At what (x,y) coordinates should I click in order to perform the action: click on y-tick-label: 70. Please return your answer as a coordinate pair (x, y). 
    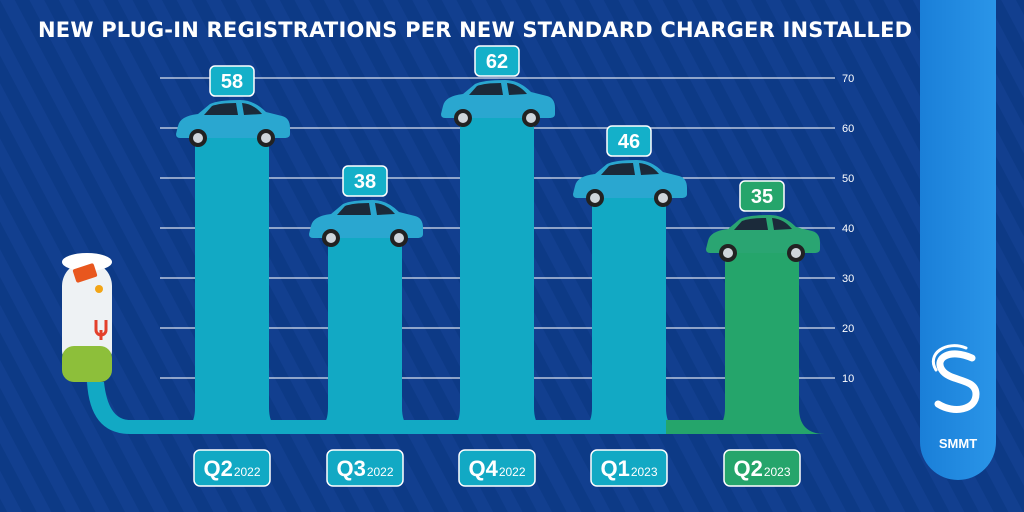
    Looking at the image, I should click on (848, 79).